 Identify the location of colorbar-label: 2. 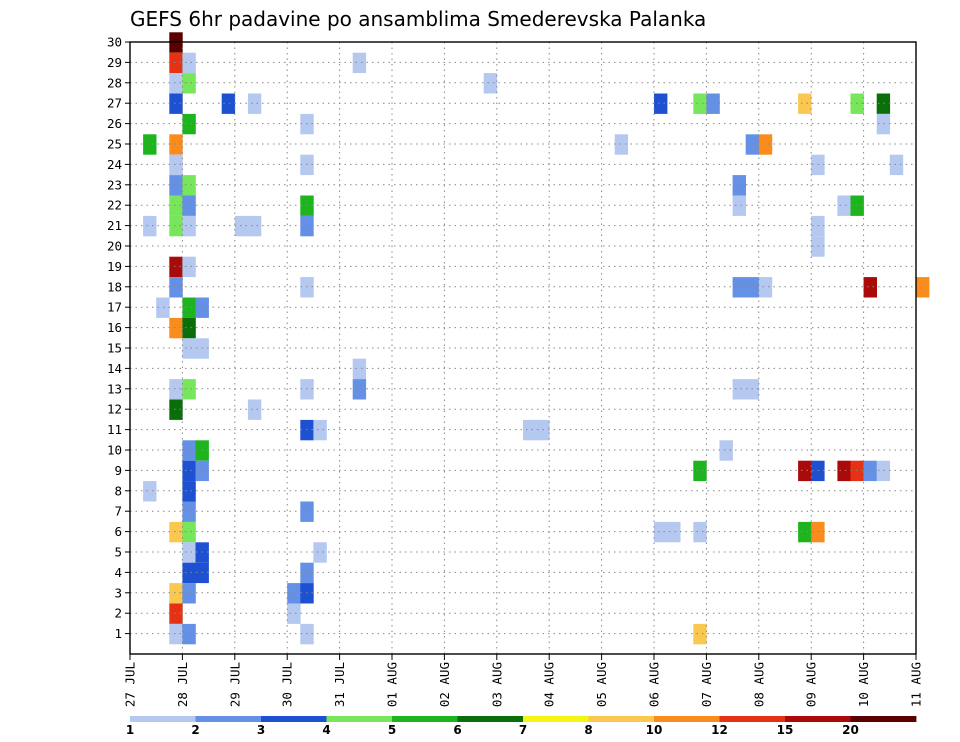
(195, 730).